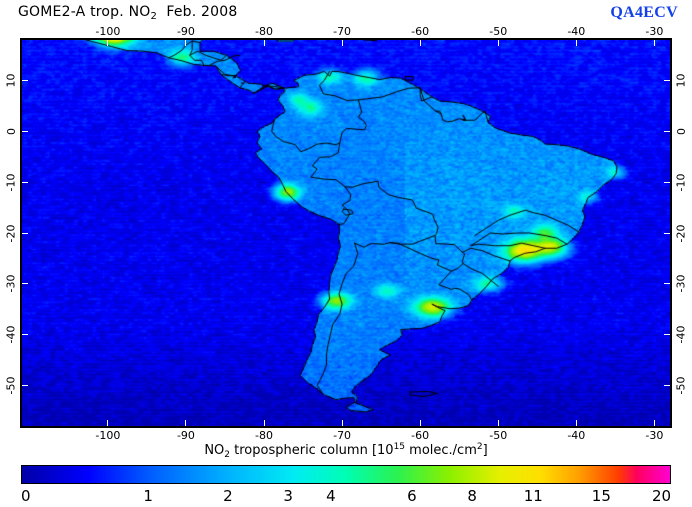  Describe the element at coordinates (11, 385) in the screenshot. I see `y-axis-label-left: -50` at that location.